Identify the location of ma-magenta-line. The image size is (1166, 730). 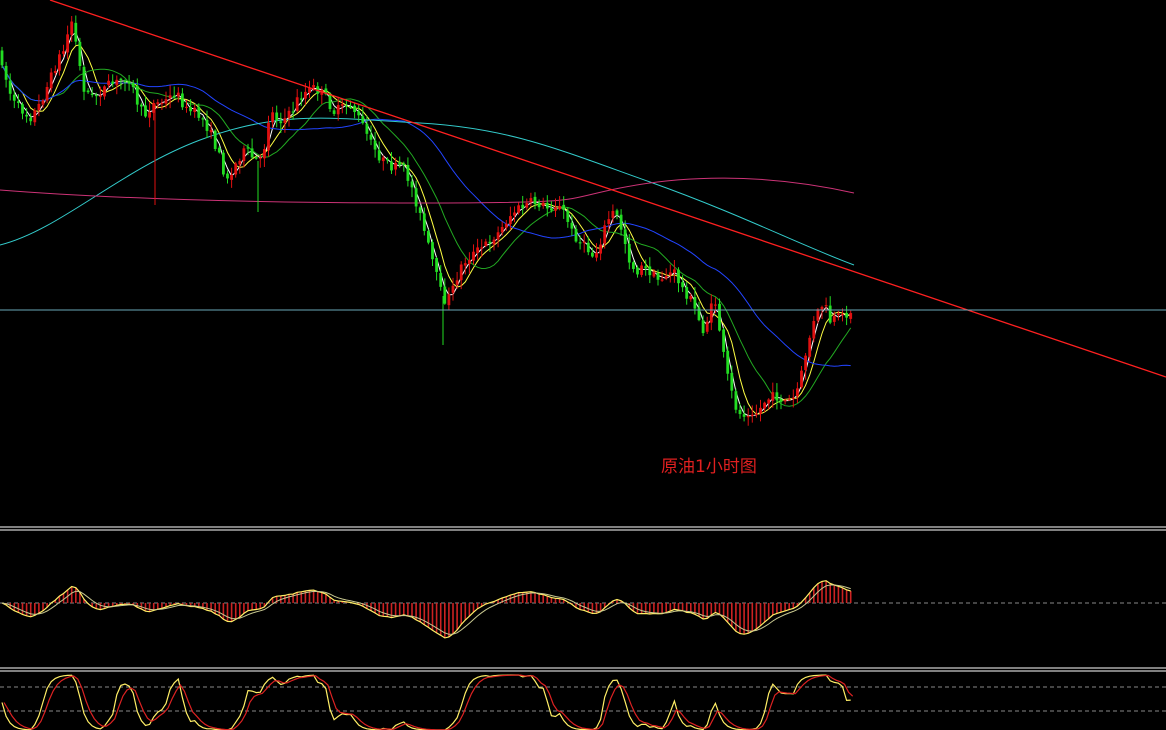
(427, 190).